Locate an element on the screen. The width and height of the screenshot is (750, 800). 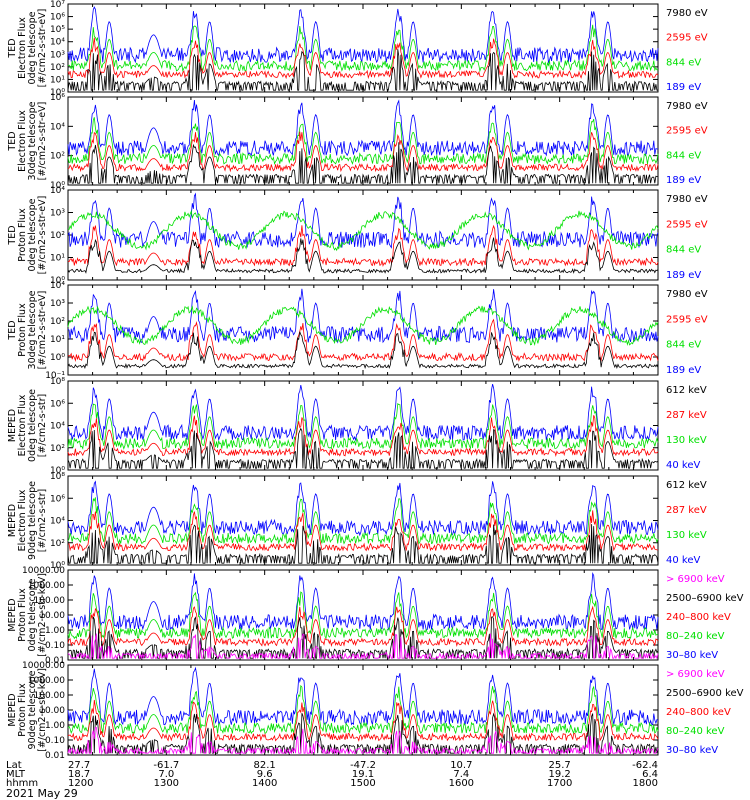
x-row-label: MLT is located at coordinates (16, 774).